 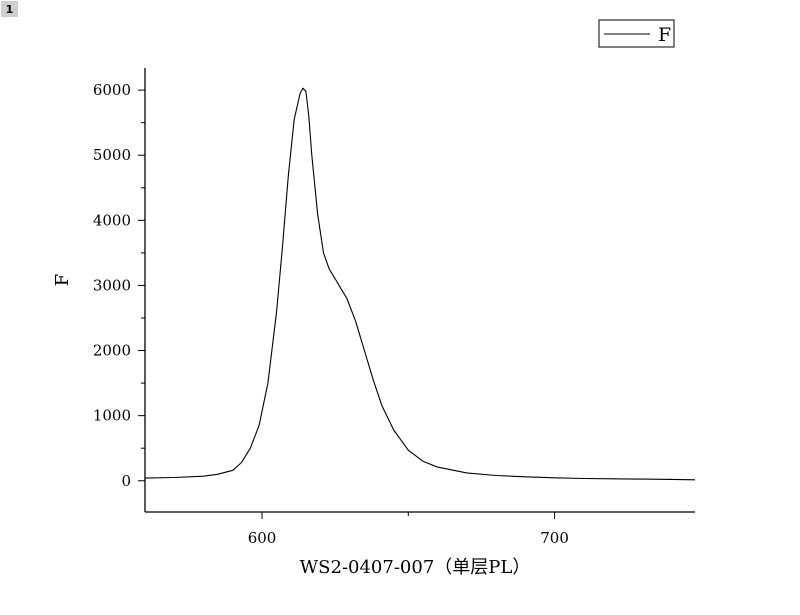 What do you see at coordinates (554, 538) in the screenshot?
I see `x-tick-label: 700` at bounding box center [554, 538].